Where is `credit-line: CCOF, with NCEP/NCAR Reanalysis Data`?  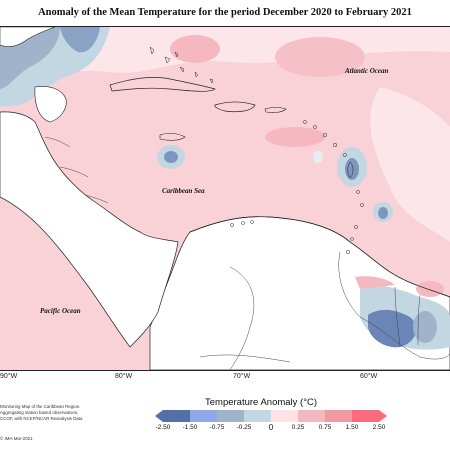
credit-line: CCOF, with NCEP/NCAR Reanalysis Data is located at coordinates (41, 419).